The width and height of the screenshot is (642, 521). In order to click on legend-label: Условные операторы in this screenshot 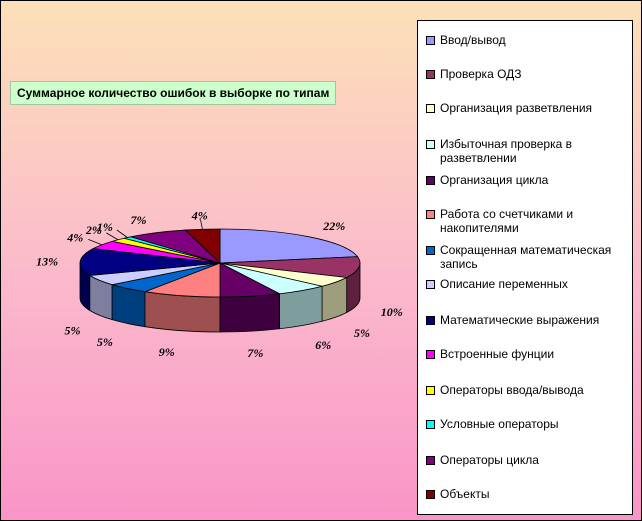, I will do `click(499, 424)`.